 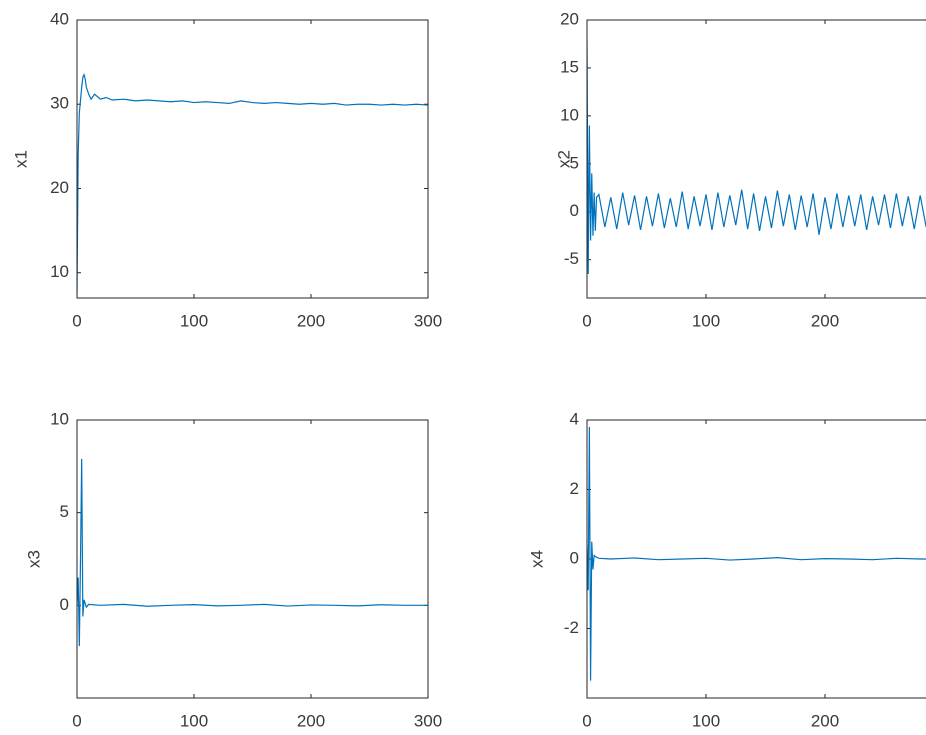 What do you see at coordinates (574, 488) in the screenshot?
I see `y-tick-label: 2` at bounding box center [574, 488].